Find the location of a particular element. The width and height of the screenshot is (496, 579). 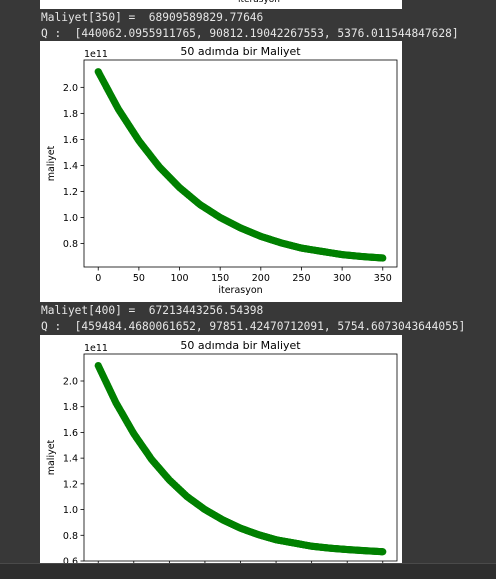

x-tick-label: 50 is located at coordinates (139, 278).